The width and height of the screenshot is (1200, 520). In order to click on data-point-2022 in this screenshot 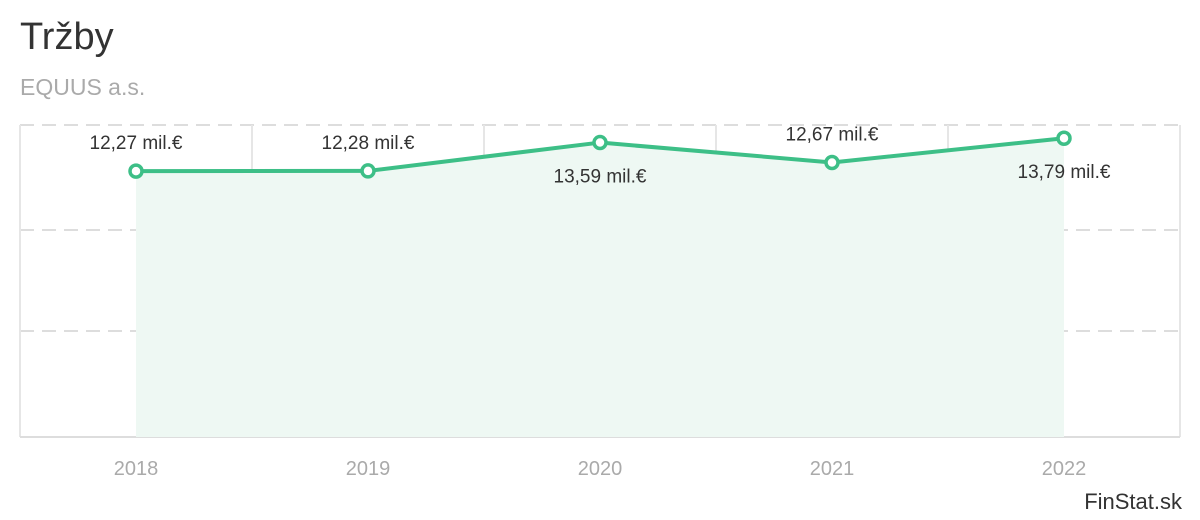, I will do `click(1064, 138)`.